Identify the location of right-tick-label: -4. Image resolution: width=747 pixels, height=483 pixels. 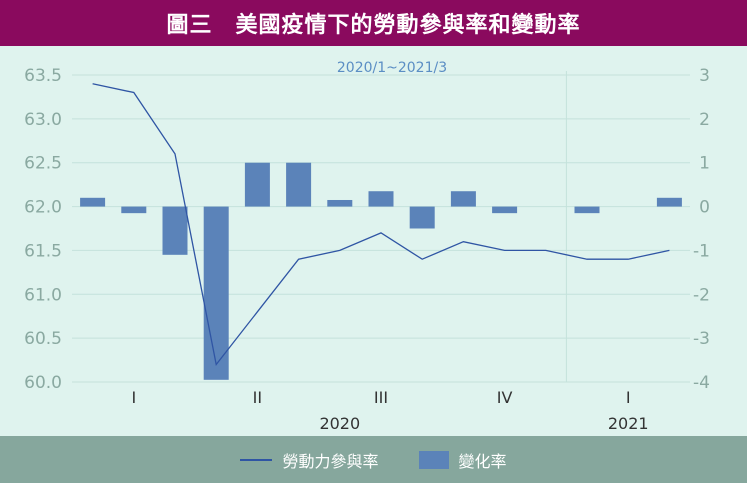
(701, 383).